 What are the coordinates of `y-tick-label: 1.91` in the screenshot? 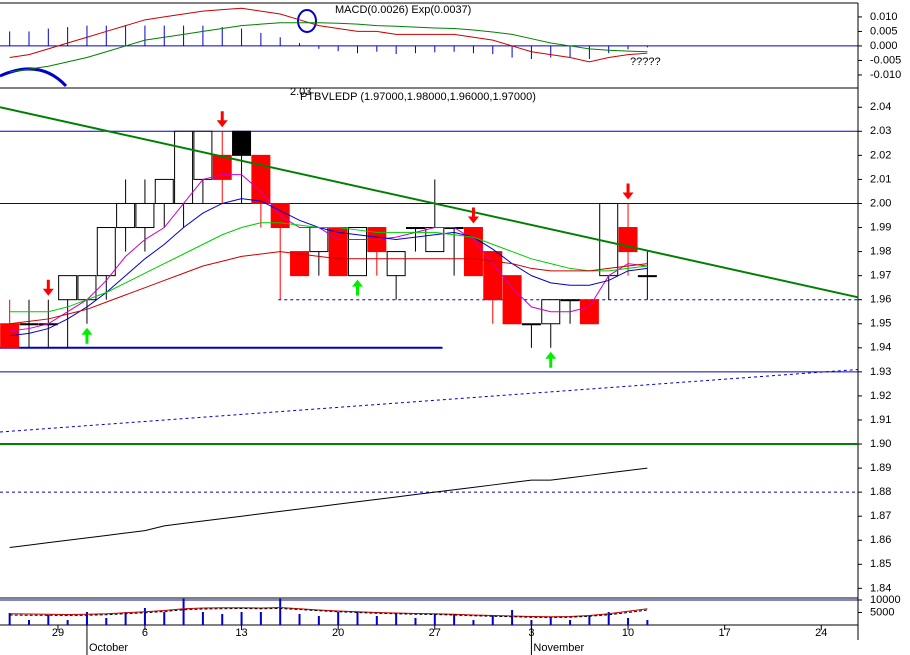 It's located at (880, 420).